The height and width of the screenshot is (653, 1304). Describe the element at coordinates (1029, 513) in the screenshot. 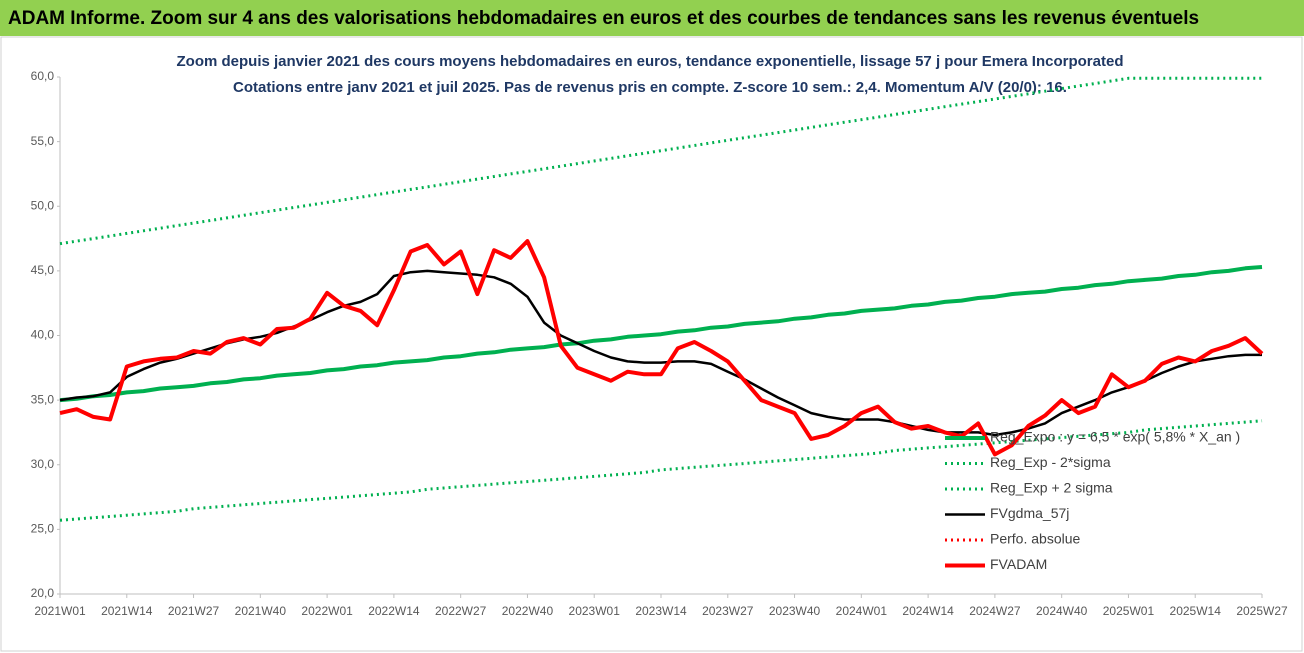

I see `legend-label: FVgdma_57j` at that location.